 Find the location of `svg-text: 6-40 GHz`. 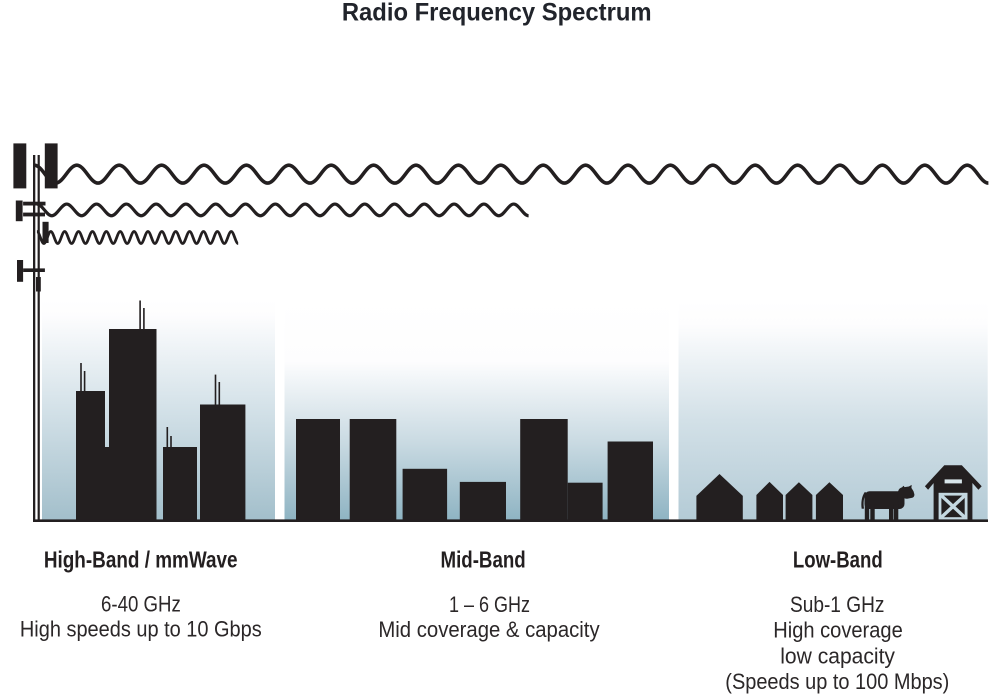

svg-text: 6-40 GHz is located at coordinates (141, 604).